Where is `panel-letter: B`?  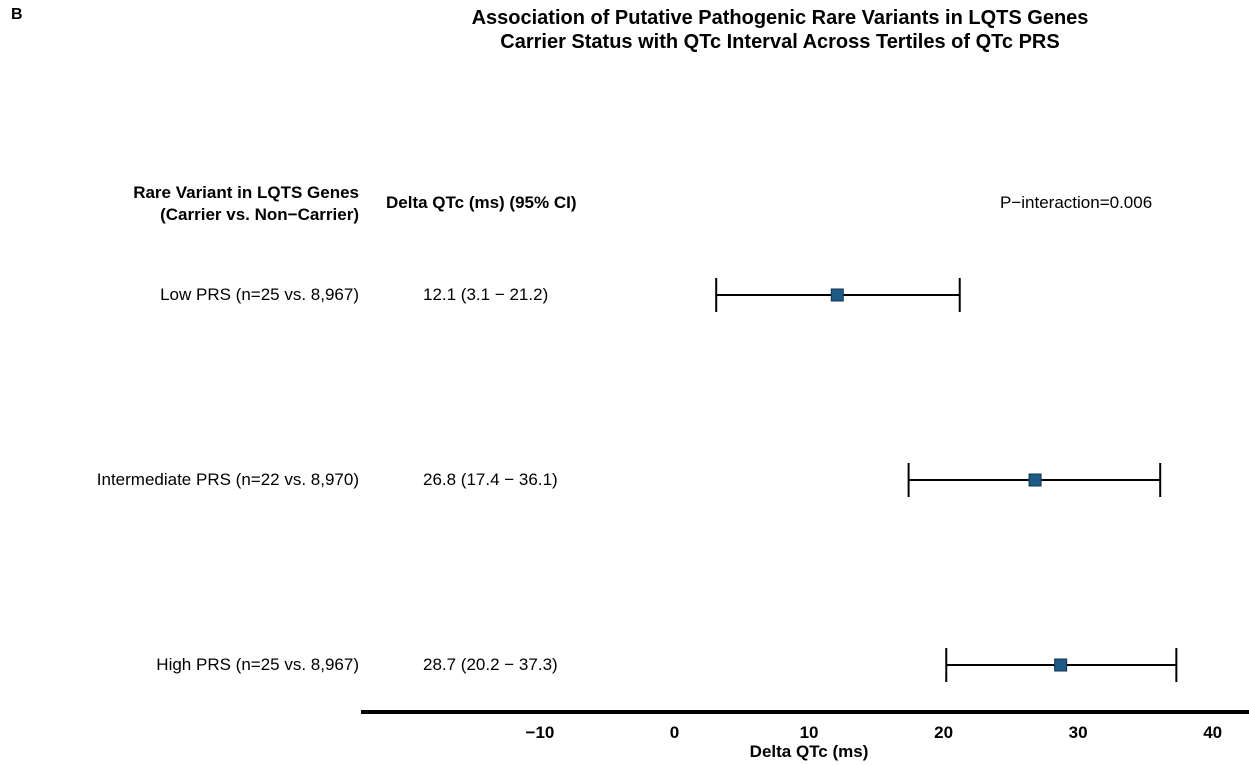 panel-letter: B is located at coordinates (17, 14).